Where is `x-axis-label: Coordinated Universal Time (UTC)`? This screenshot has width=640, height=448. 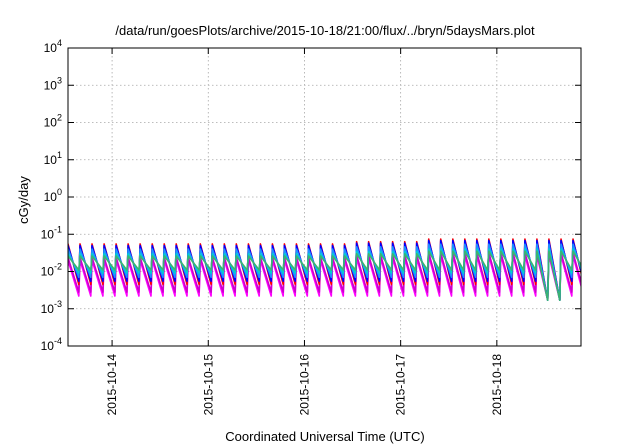
x-axis-label: Coordinated Universal Time (UTC) is located at coordinates (324, 436).